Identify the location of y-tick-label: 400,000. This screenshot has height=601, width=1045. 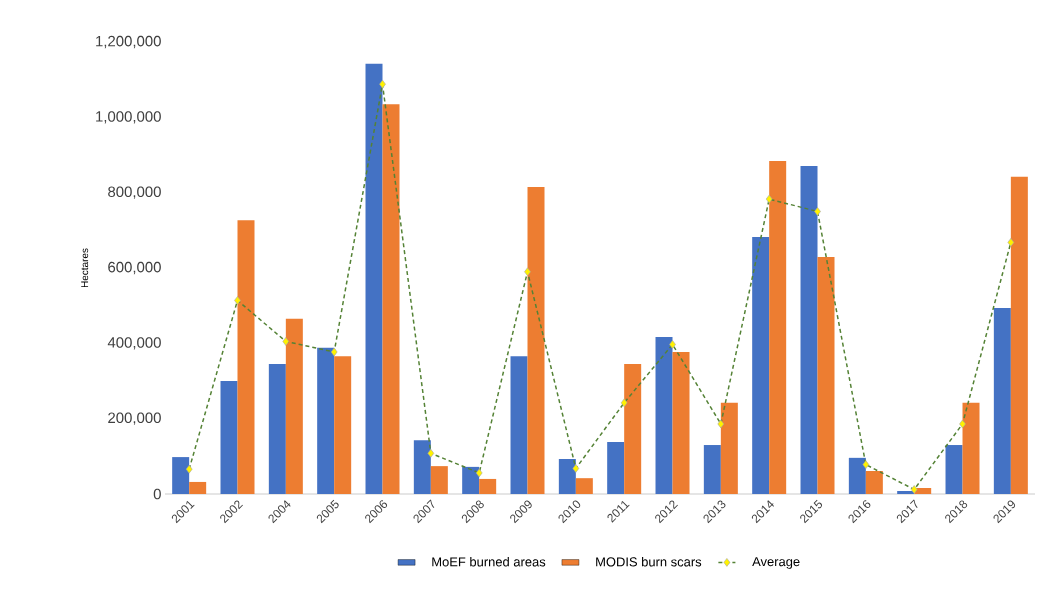
(134, 343).